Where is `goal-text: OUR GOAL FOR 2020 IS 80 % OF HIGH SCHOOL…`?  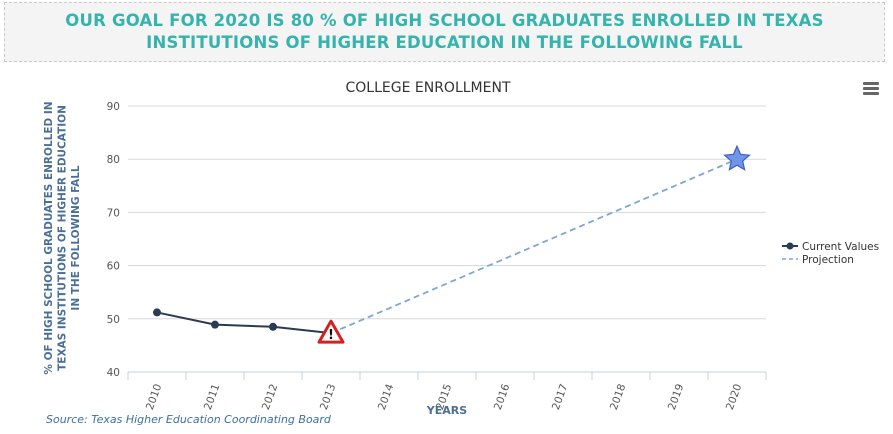
goal-text: OUR GOAL FOR 2020 IS 80 % OF HIGH SCHOOL… is located at coordinates (444, 31).